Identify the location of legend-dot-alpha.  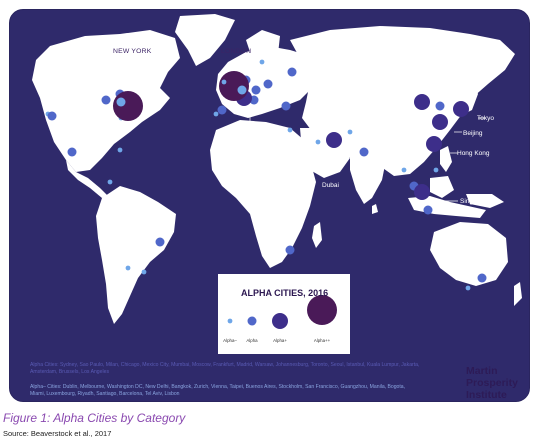
(252, 321).